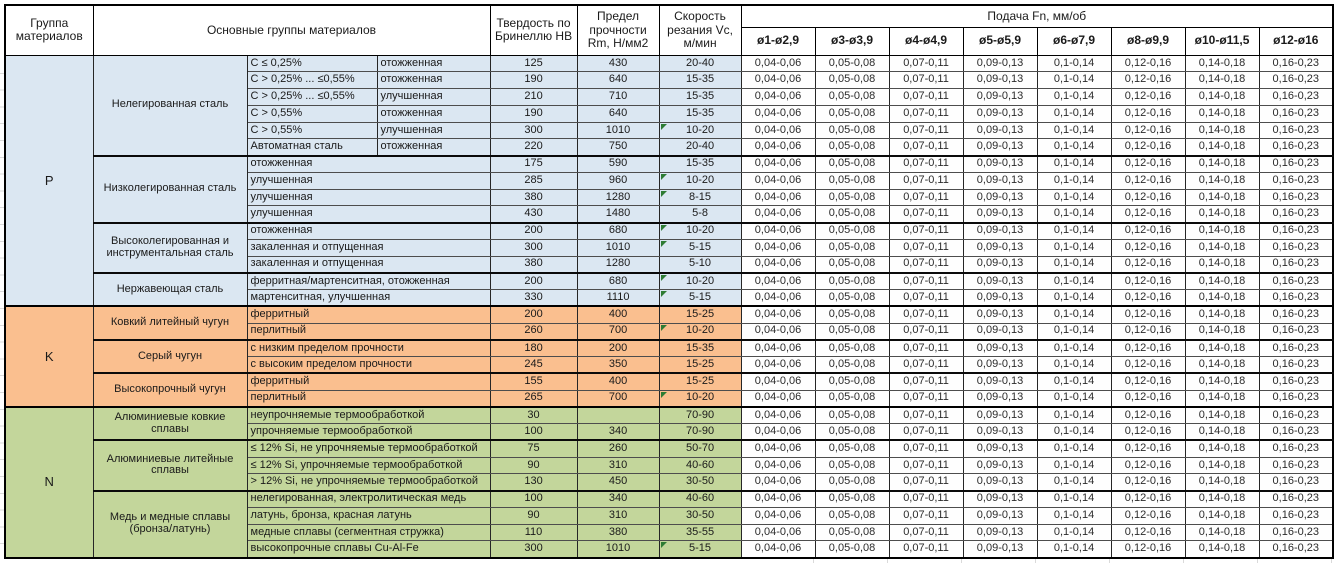 The height and width of the screenshot is (563, 1334). I want to click on strength-cell: 960, so click(618, 180).